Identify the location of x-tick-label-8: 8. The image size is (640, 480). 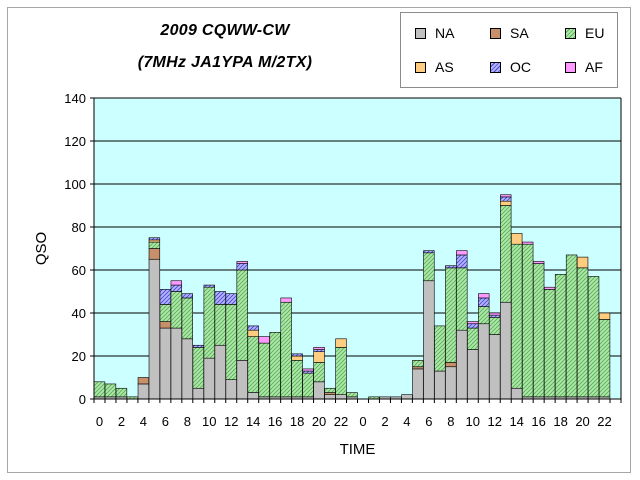
(187, 421).